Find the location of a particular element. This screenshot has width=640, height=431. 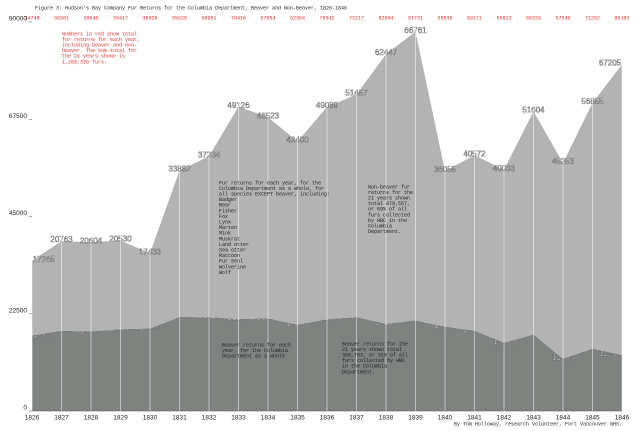

total-label: 70416 is located at coordinates (238, 18).